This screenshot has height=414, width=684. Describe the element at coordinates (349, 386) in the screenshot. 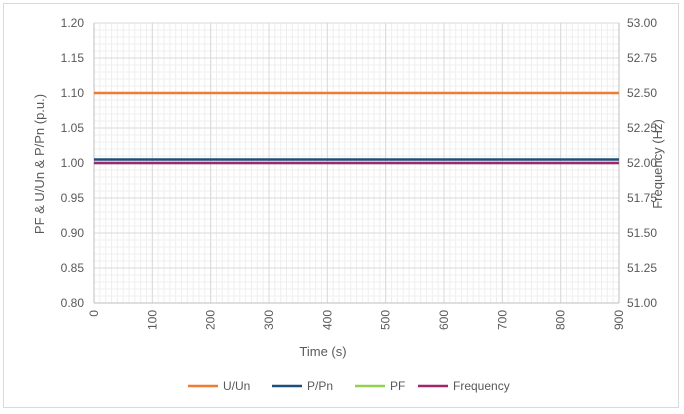

I see `legend: U/Un P/Pn PF Frequency` at that location.